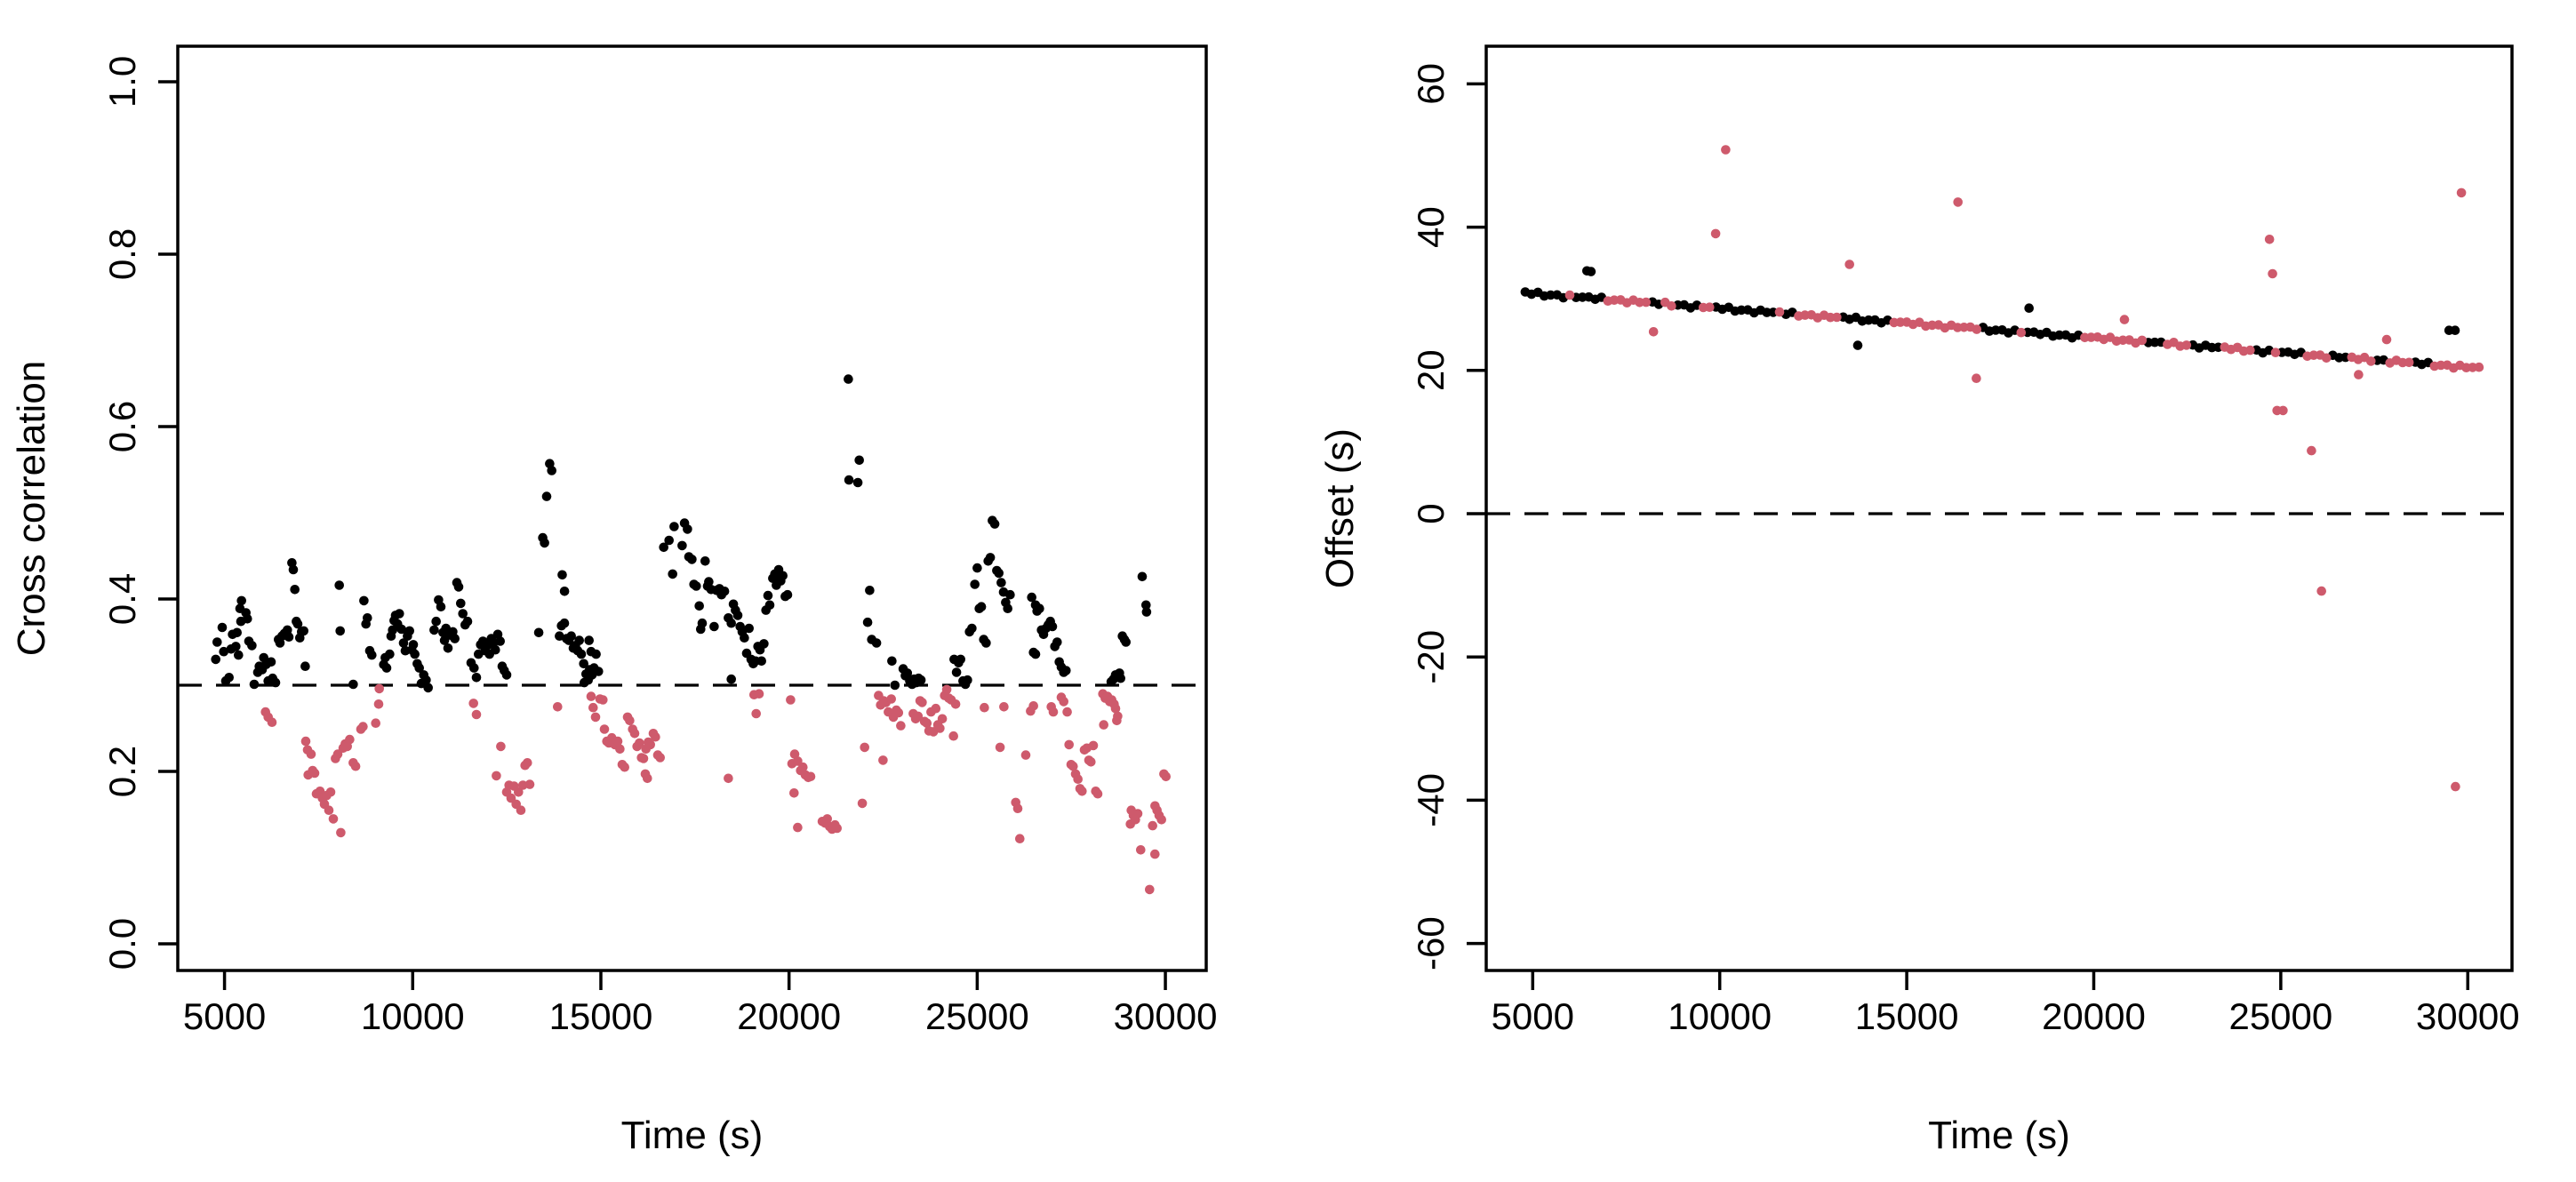  I want to click on x-tick-label: 10000, so click(413, 1016).